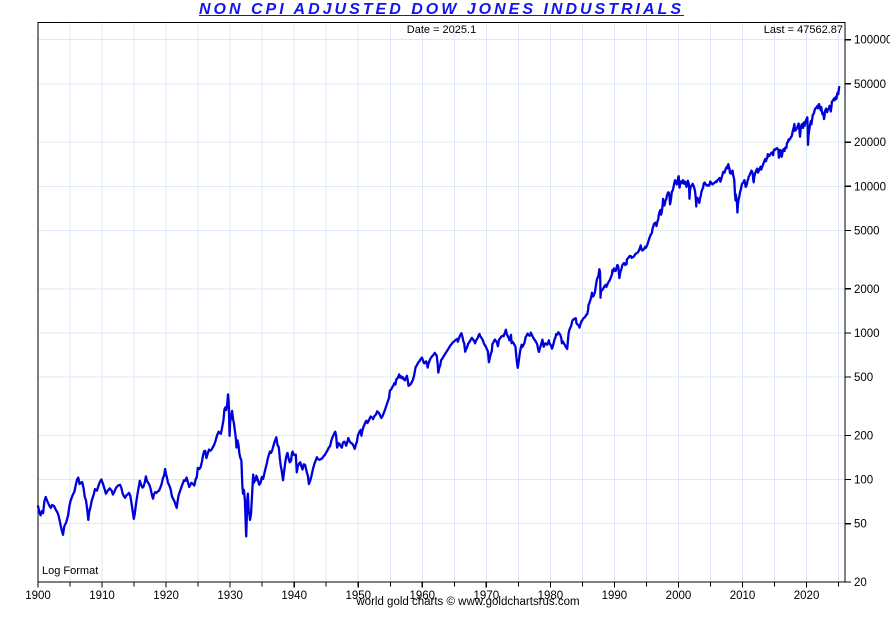 The width and height of the screenshot is (890, 625). I want to click on chart-title: NON CPI ADJUSTED DOW JONES INDUSTRIALS, so click(441, 9).